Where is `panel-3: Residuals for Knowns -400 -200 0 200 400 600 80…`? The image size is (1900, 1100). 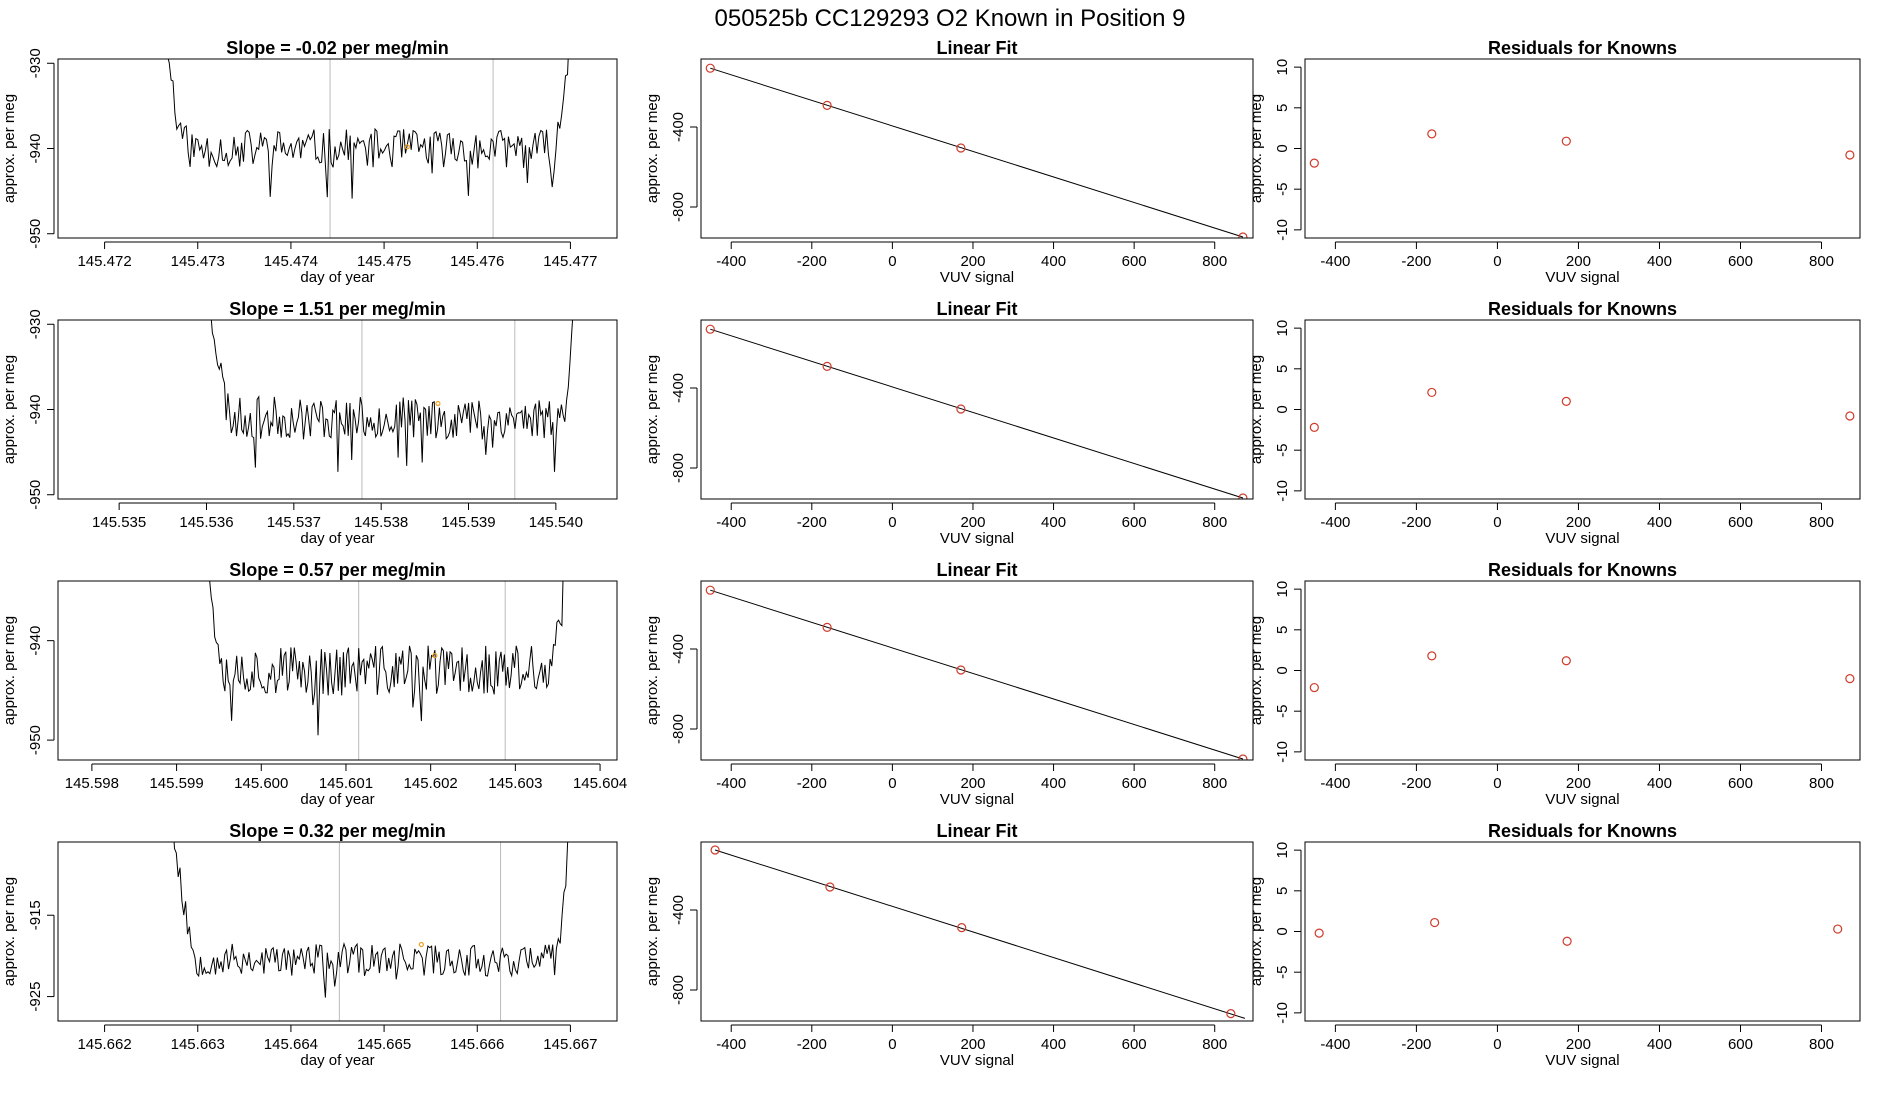 panel-3: Residuals for Knowns -400 -200 0 200 400 600 80… is located at coordinates (1554, 162).